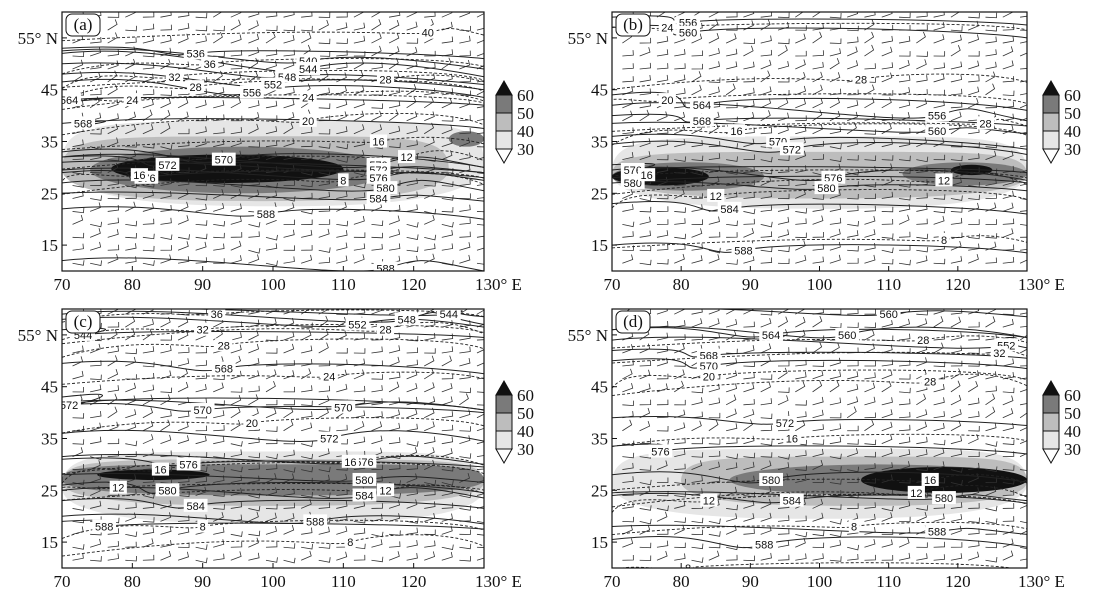 The height and width of the screenshot is (600, 1094). What do you see at coordinates (273, 86) in the screenshot?
I see `height-contour-label: 552` at bounding box center [273, 86].